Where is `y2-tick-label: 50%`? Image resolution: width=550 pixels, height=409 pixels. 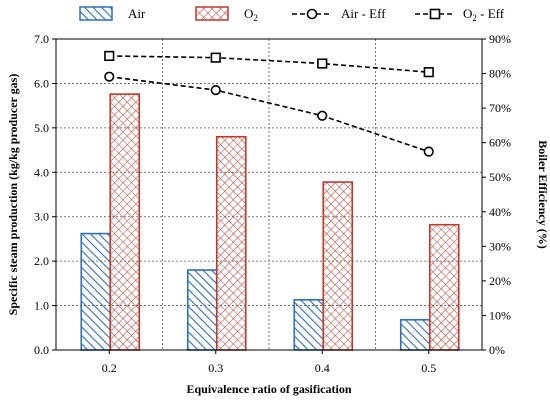 y2-tick-label: 50% is located at coordinates (500, 177).